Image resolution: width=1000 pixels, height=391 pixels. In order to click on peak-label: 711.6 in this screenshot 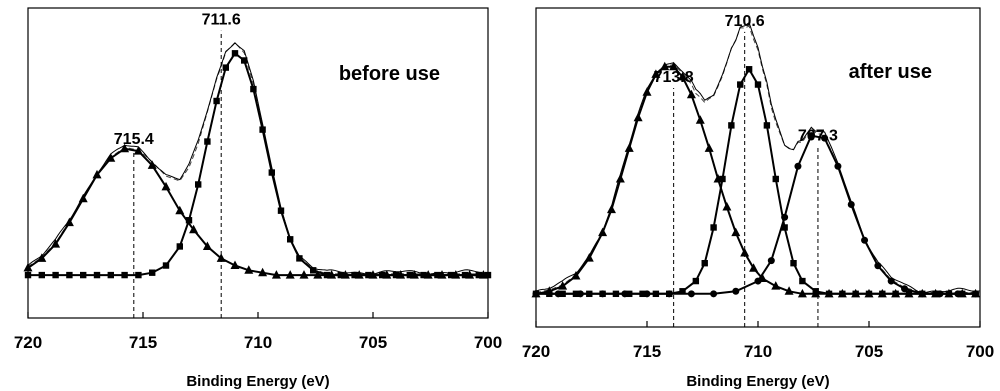, I will do `click(221, 20)`.